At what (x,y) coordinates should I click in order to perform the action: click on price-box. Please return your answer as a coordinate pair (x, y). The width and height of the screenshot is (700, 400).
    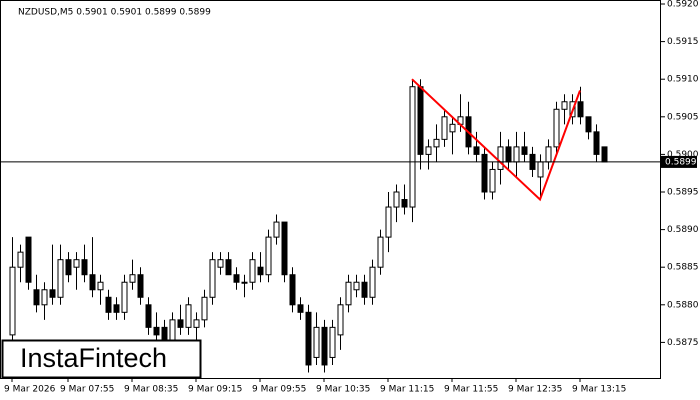
    Looking at the image, I should click on (679, 161).